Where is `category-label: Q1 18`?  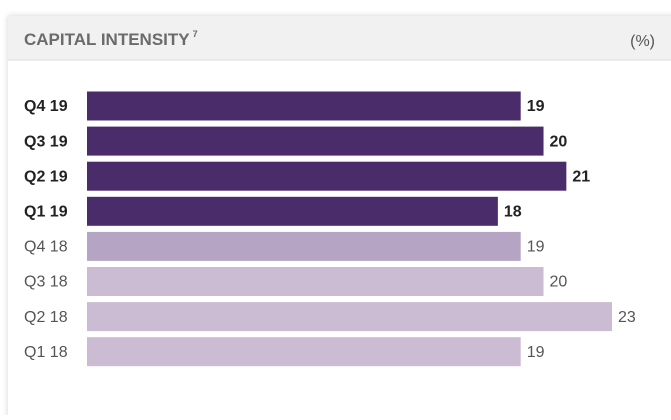
category-label: Q1 18 is located at coordinates (46, 352).